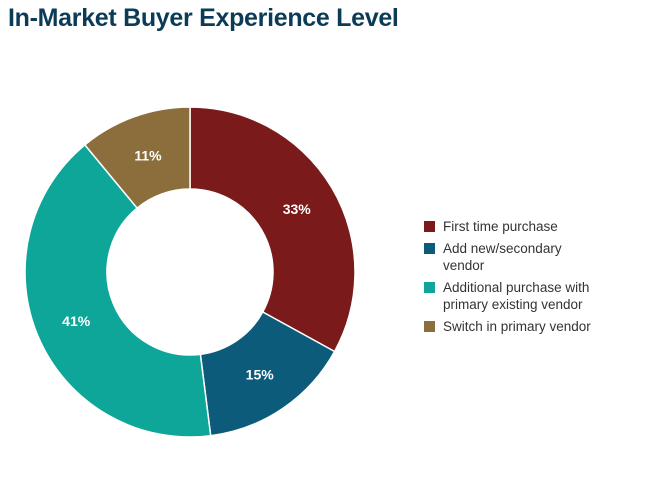  I want to click on data-label: 11%, so click(148, 155).